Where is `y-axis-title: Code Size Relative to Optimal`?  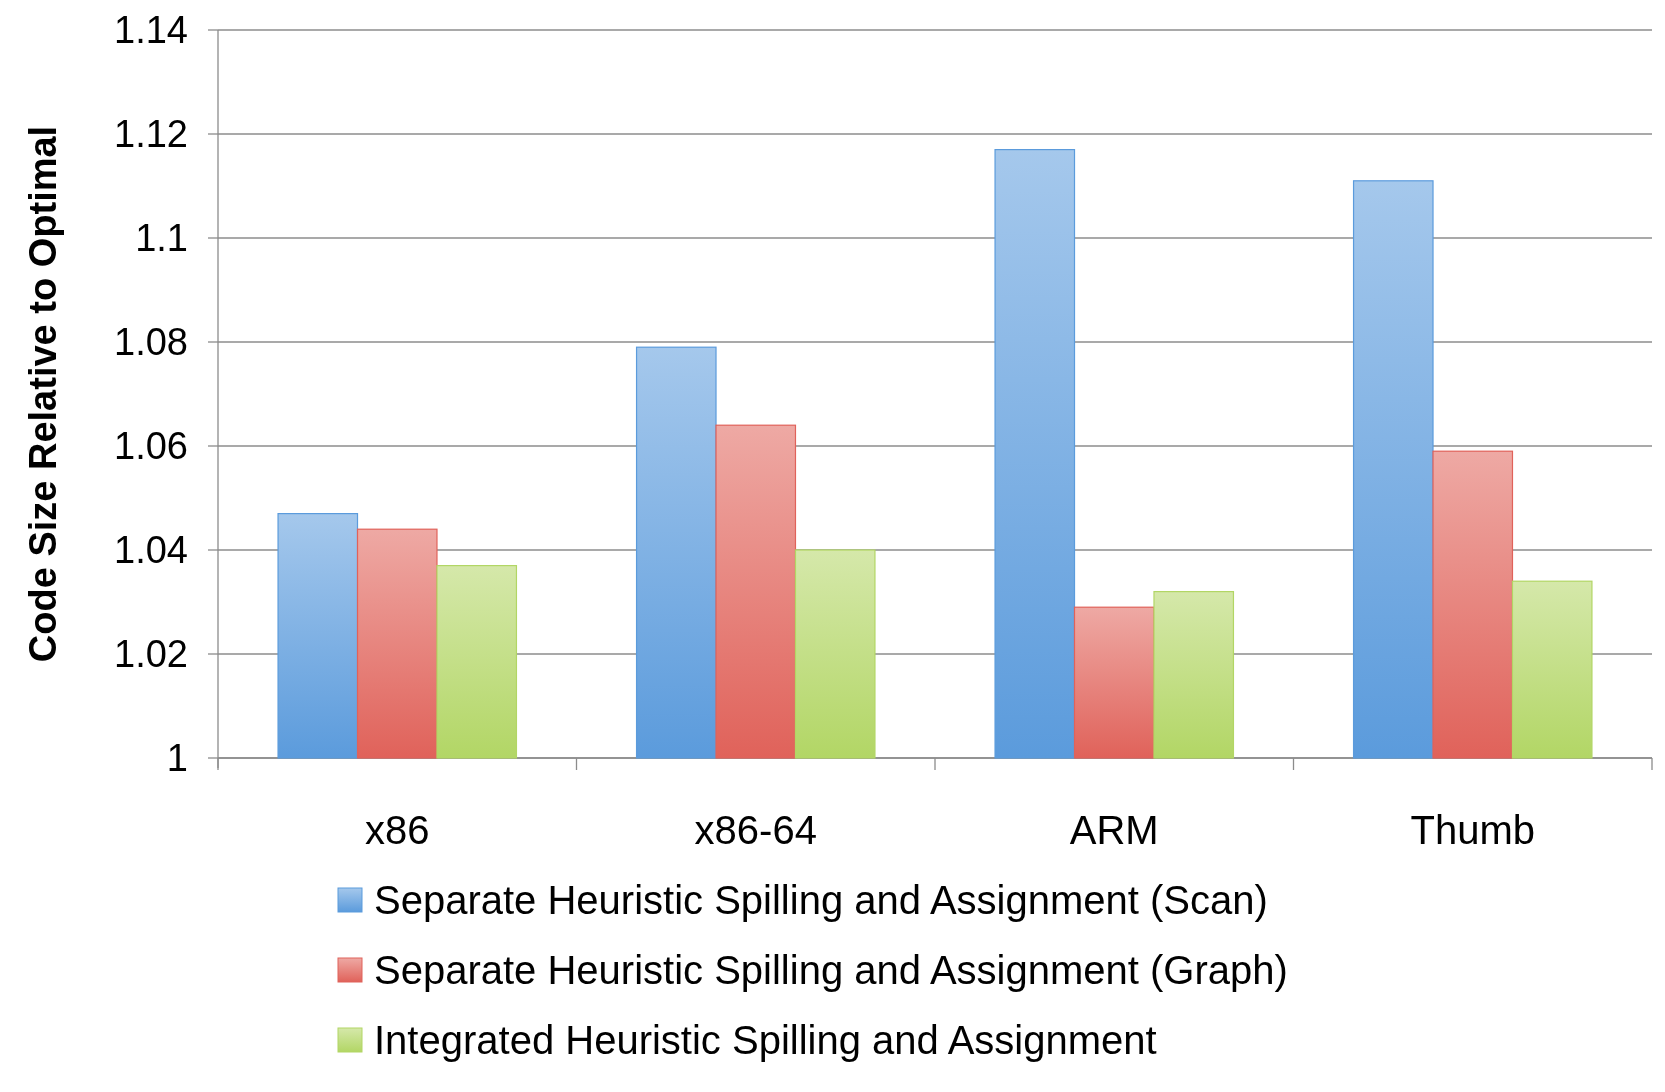
y-axis-title: Code Size Relative to Optimal is located at coordinates (43, 394).